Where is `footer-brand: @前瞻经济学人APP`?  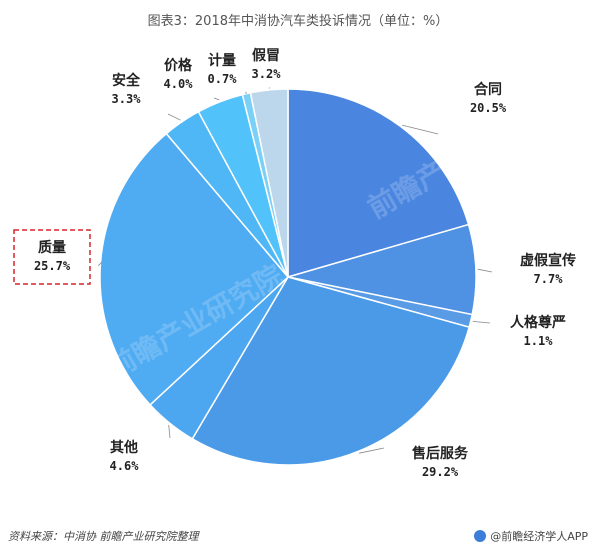 footer-brand: @前瞻经济学人APP is located at coordinates (531, 536).